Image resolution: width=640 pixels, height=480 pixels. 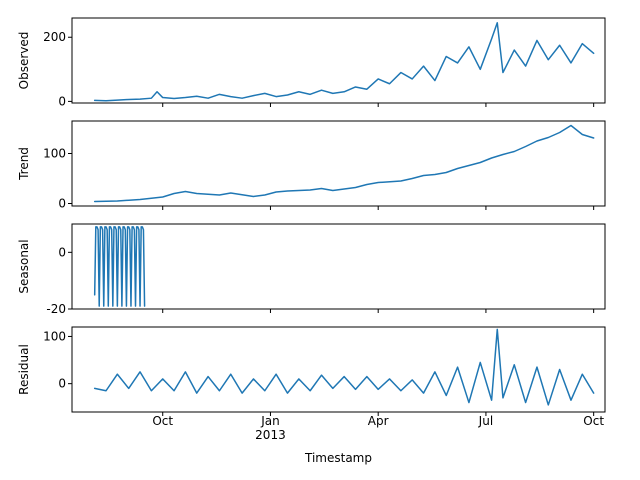 What do you see at coordinates (270, 421) in the screenshot?
I see `x-tick-label: Jan` at bounding box center [270, 421].